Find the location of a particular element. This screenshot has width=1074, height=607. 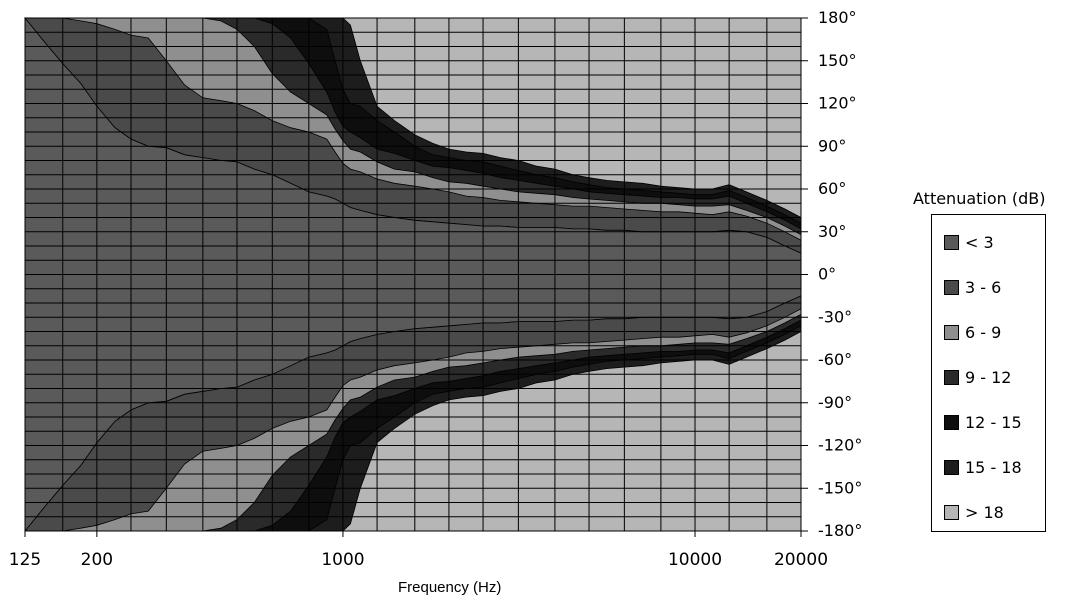

legend-label: 12 - 15 is located at coordinates (993, 422).